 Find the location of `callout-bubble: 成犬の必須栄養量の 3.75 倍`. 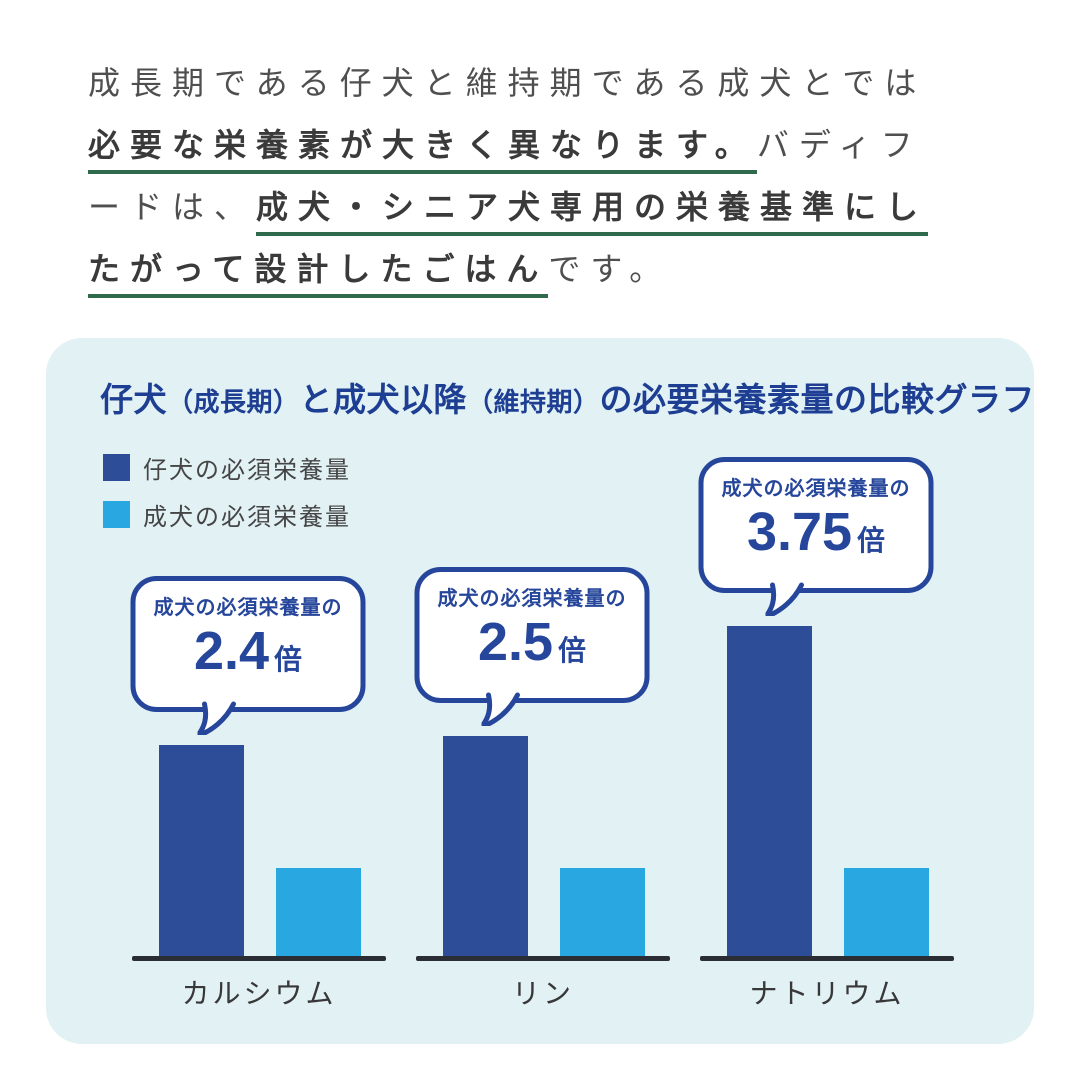

callout-bubble: 成犬の必須栄養量の 3.75 倍 is located at coordinates (816, 536).